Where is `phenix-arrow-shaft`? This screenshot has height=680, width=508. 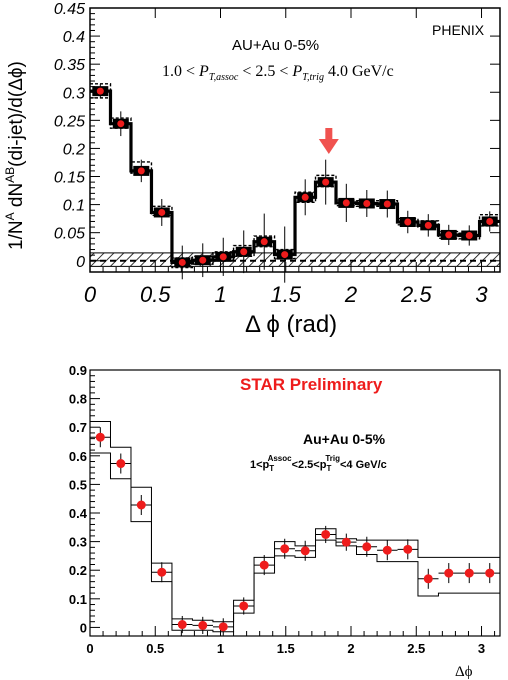
phenix-arrow-shaft is located at coordinates (329, 134).